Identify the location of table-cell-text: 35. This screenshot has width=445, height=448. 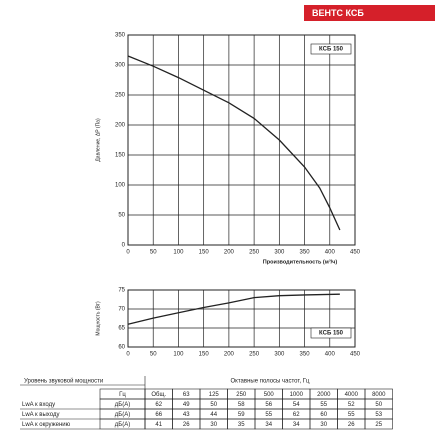
(241, 425).